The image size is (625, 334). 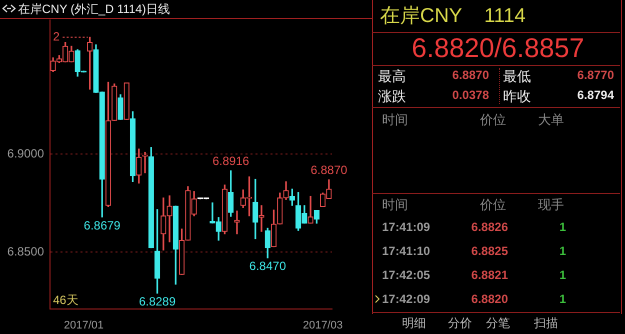 What do you see at coordinates (489, 227) in the screenshot?
I see `text: 6.8826` at bounding box center [489, 227].